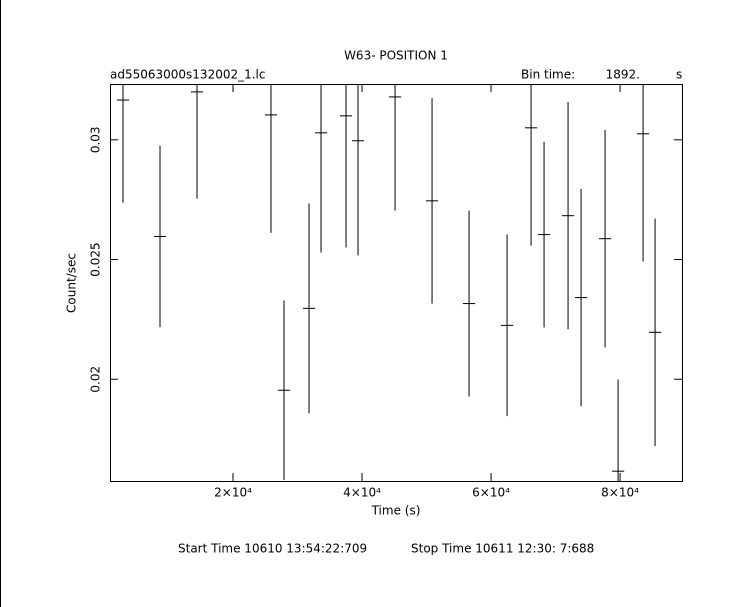 The image size is (743, 607). What do you see at coordinates (620, 493) in the screenshot?
I see `x-tick-label: 8×10⁴` at bounding box center [620, 493].